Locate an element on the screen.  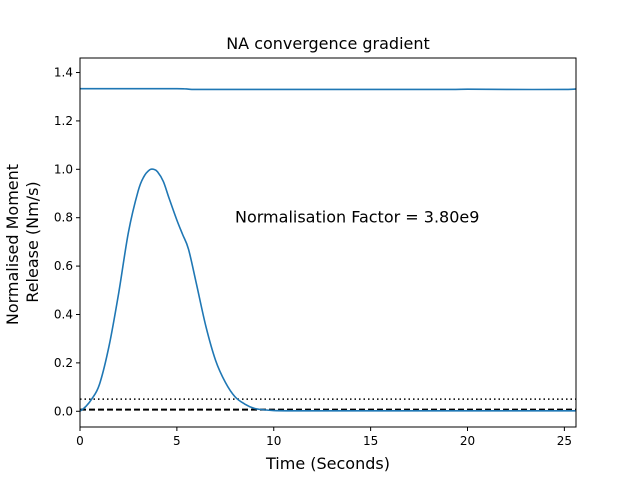
y-tick-label: 0.2 is located at coordinates (63, 363).